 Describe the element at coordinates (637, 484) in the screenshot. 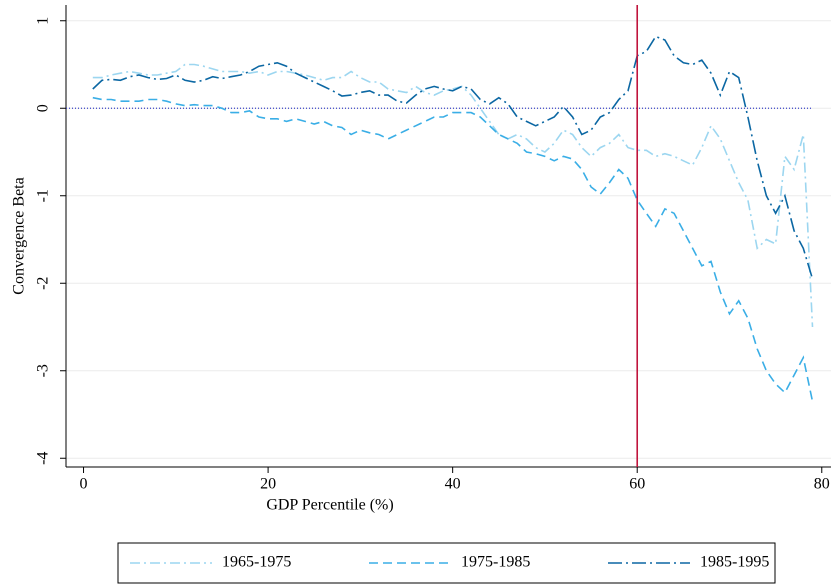

I see `x-tick-label: 60` at that location.